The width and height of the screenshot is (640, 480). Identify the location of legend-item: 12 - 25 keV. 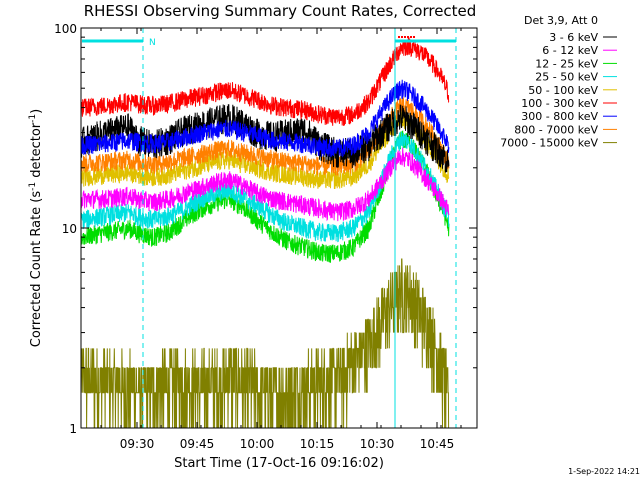
(576, 63).